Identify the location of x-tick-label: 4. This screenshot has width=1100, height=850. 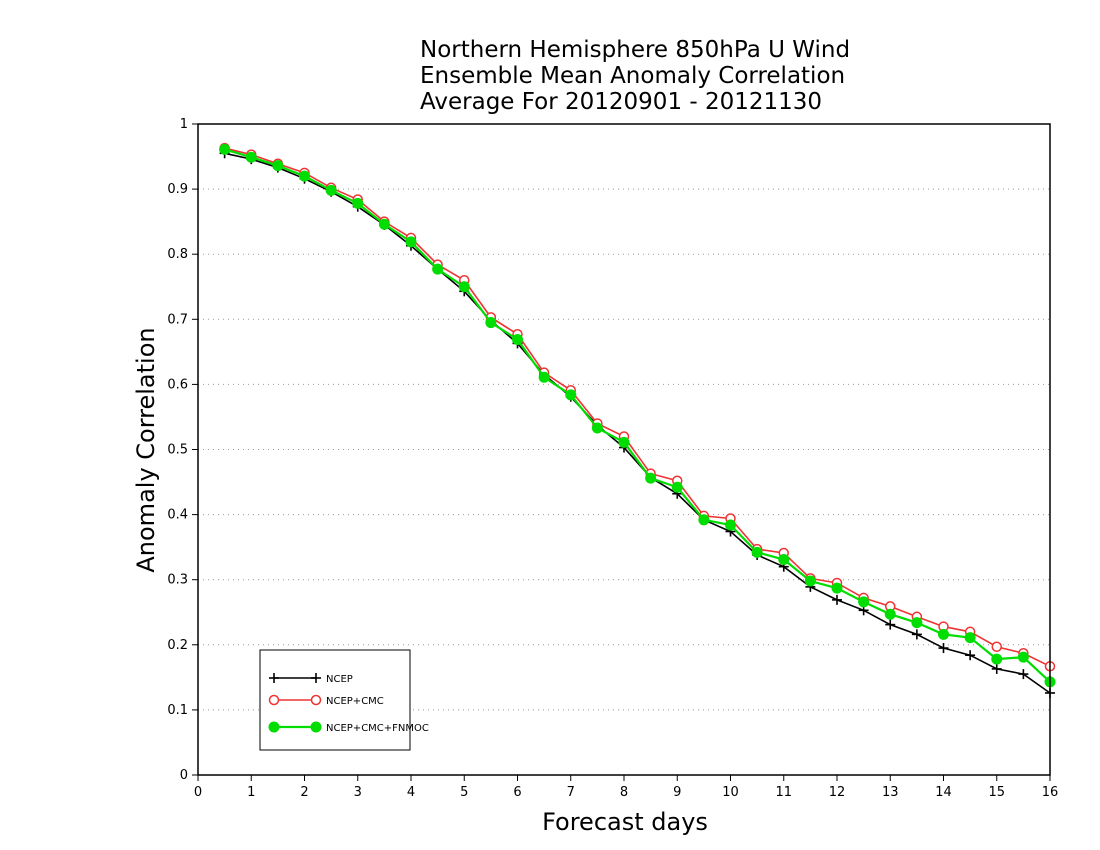
(411, 792).